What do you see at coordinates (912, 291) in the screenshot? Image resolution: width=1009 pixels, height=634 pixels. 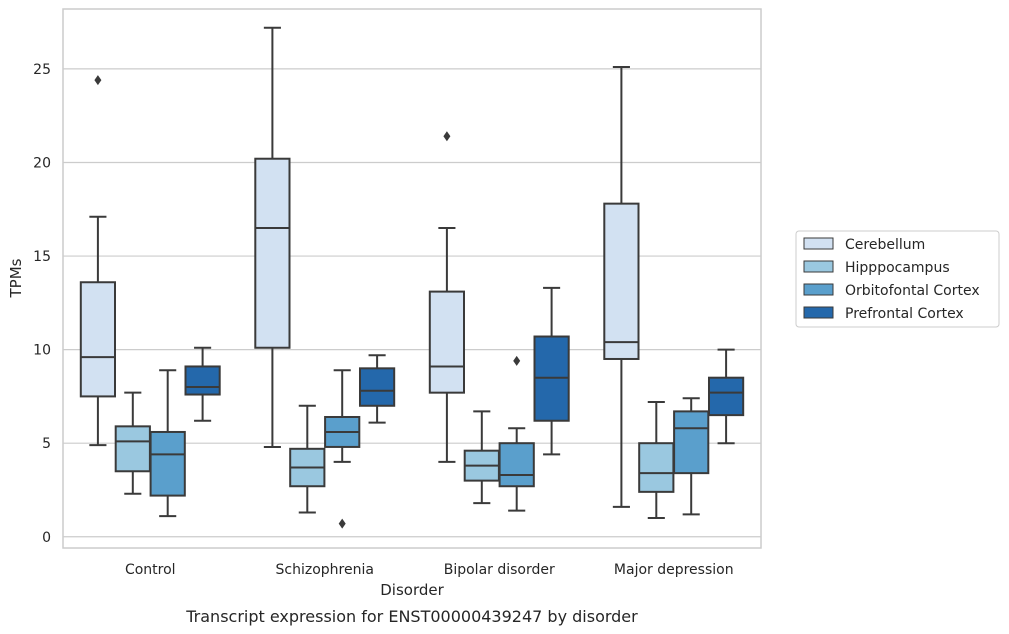 I see `legend-entry: Orbitofontal Cortex` at bounding box center [912, 291].